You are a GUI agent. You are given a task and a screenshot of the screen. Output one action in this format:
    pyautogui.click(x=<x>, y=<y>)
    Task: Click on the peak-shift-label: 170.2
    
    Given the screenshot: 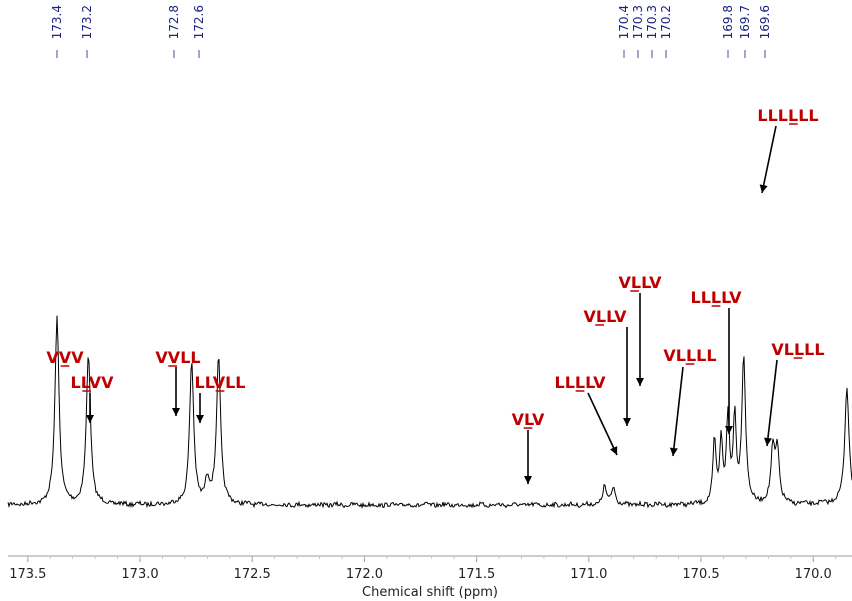 What is the action you would take?
    pyautogui.click(x=666, y=31)
    